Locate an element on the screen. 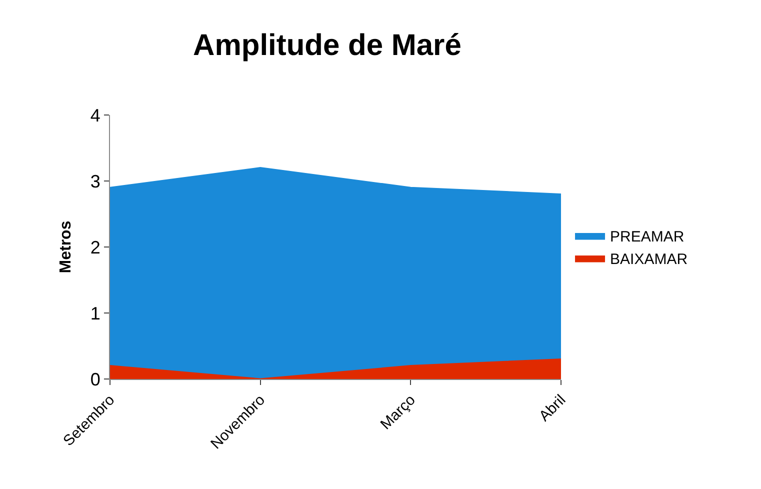  y-tick-label: 3 is located at coordinates (95, 181).